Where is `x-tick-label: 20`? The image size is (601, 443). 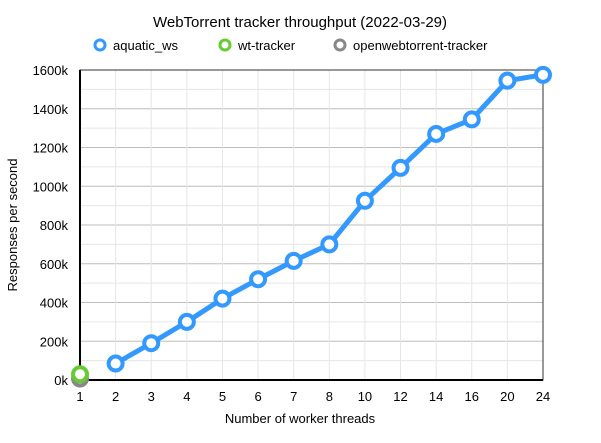 x-tick-label: 20 is located at coordinates (507, 396).